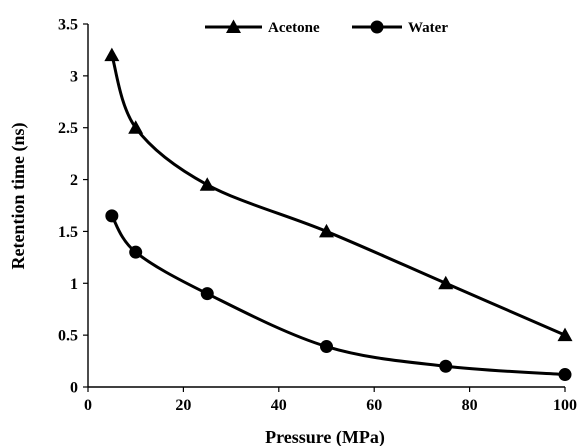 Image resolution: width=581 pixels, height=446 pixels. What do you see at coordinates (68, 232) in the screenshot?
I see `y-tick-label: 1.5` at bounding box center [68, 232].